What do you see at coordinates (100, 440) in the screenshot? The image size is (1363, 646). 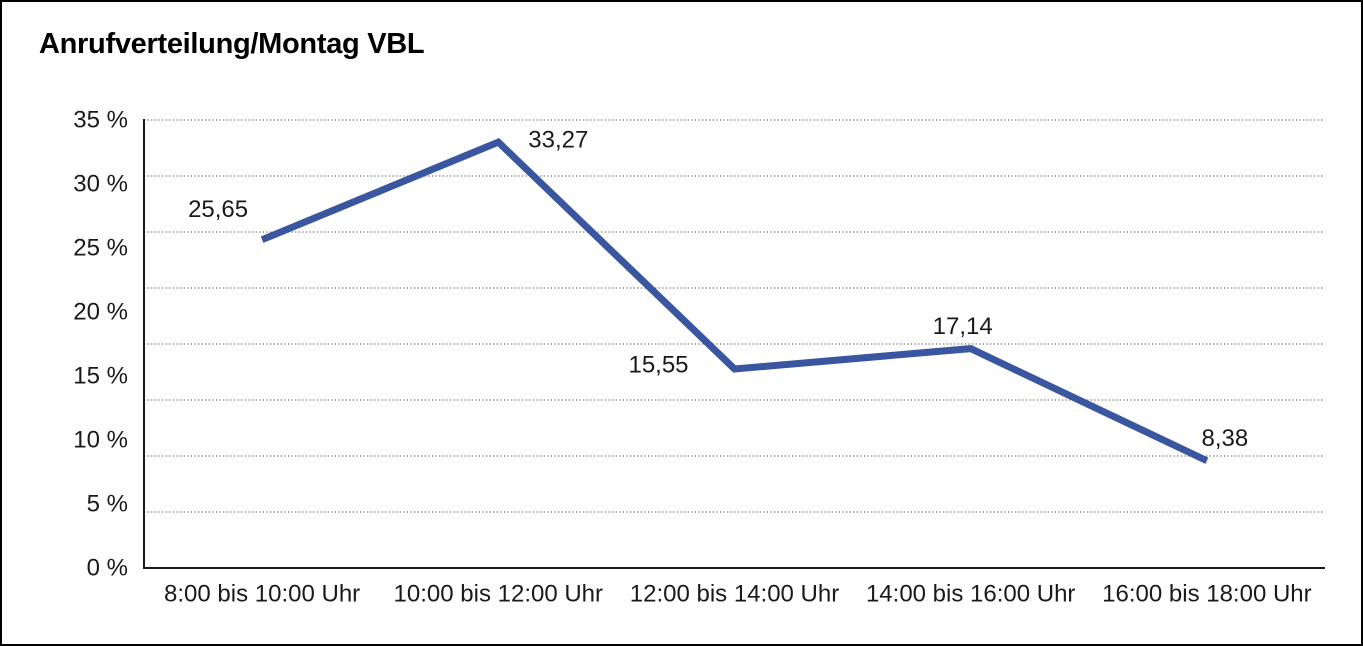 I see `y-axis-tick-label: 10 %` at bounding box center [100, 440].